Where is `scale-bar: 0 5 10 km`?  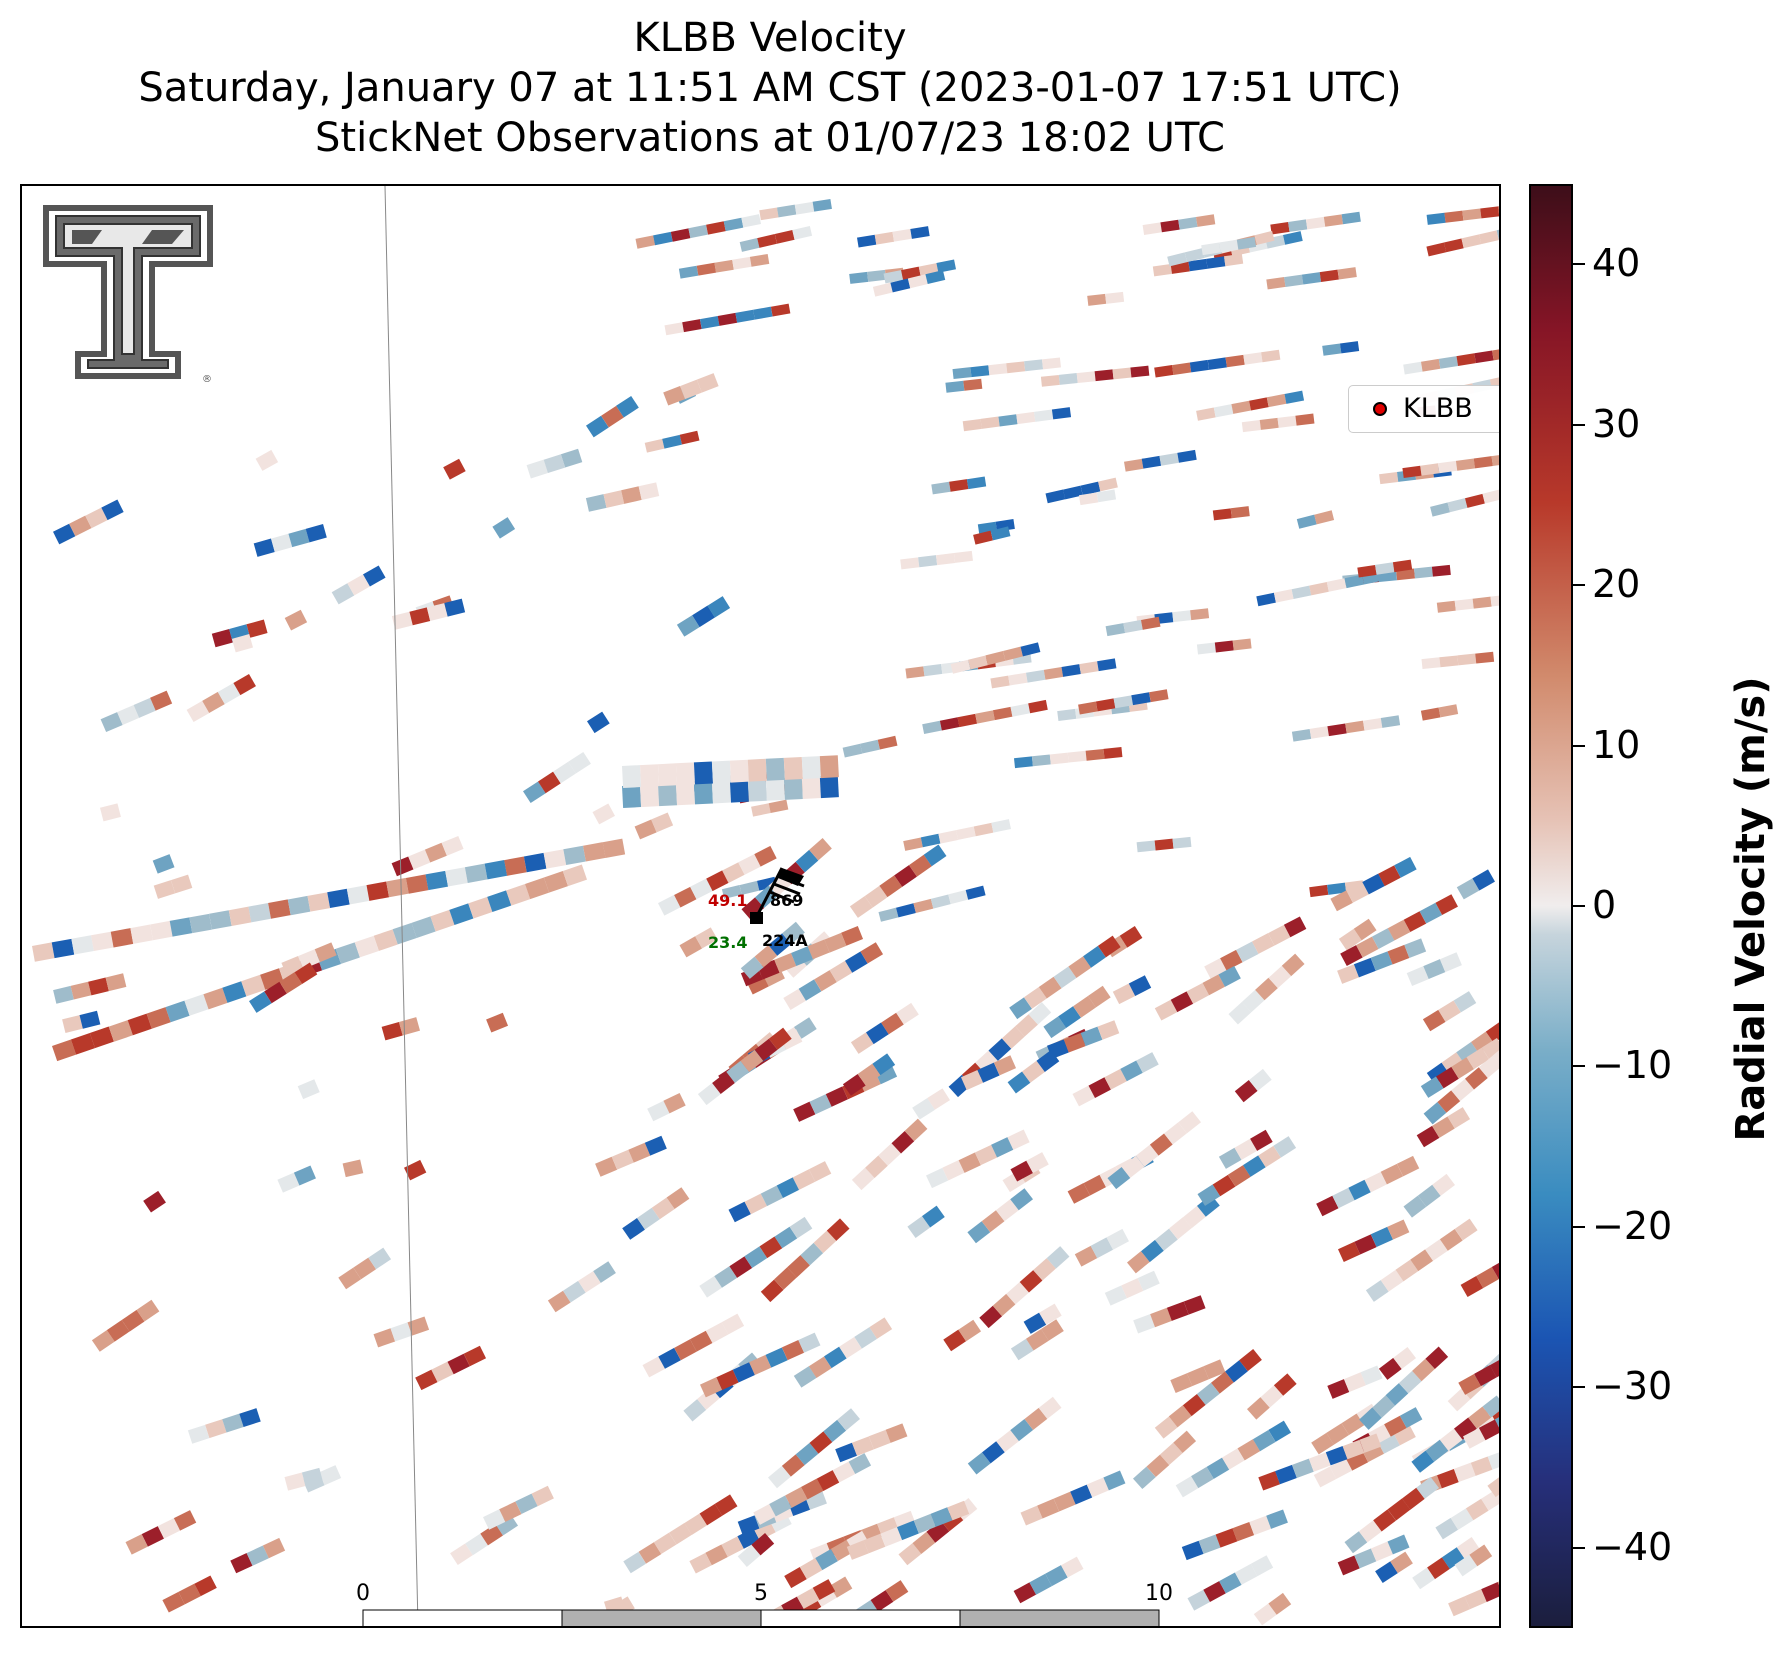
scale-bar: 0 5 10 km is located at coordinates (764, 1603).